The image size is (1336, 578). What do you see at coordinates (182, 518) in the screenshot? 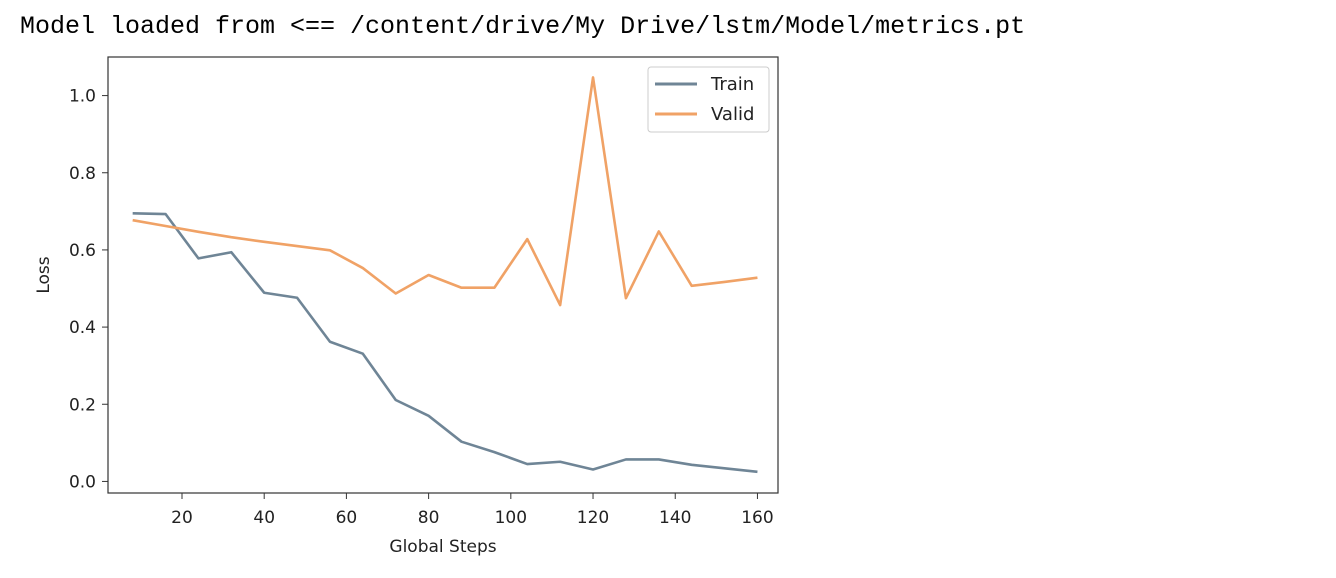
I see `x-tick-label: 20` at bounding box center [182, 518].